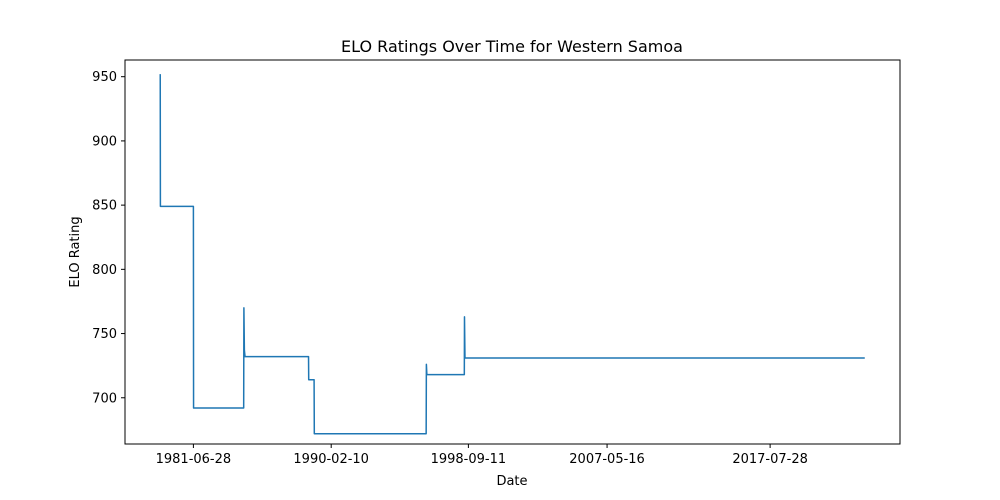  I want to click on x-tick-label: 2017-07-28, so click(770, 459).